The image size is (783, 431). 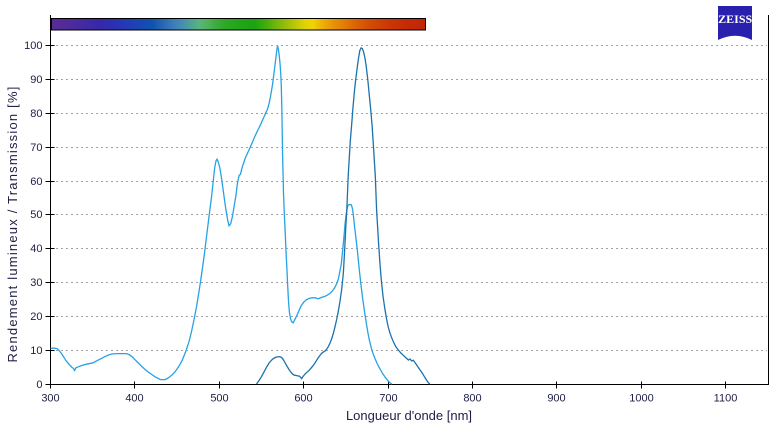 I want to click on svg-text: 30, so click(x=36, y=283).